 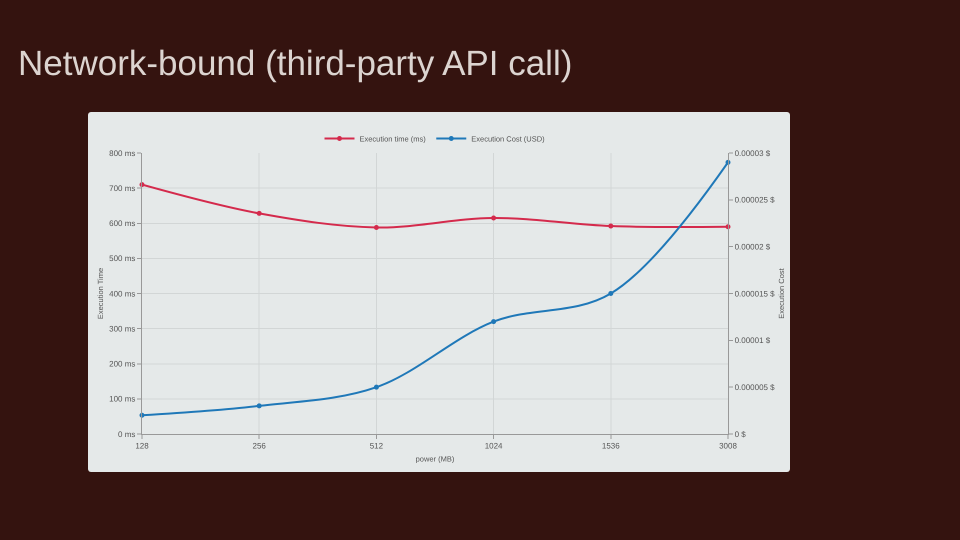 What do you see at coordinates (122, 259) in the screenshot?
I see `y-tick-label: 500 ms` at bounding box center [122, 259].